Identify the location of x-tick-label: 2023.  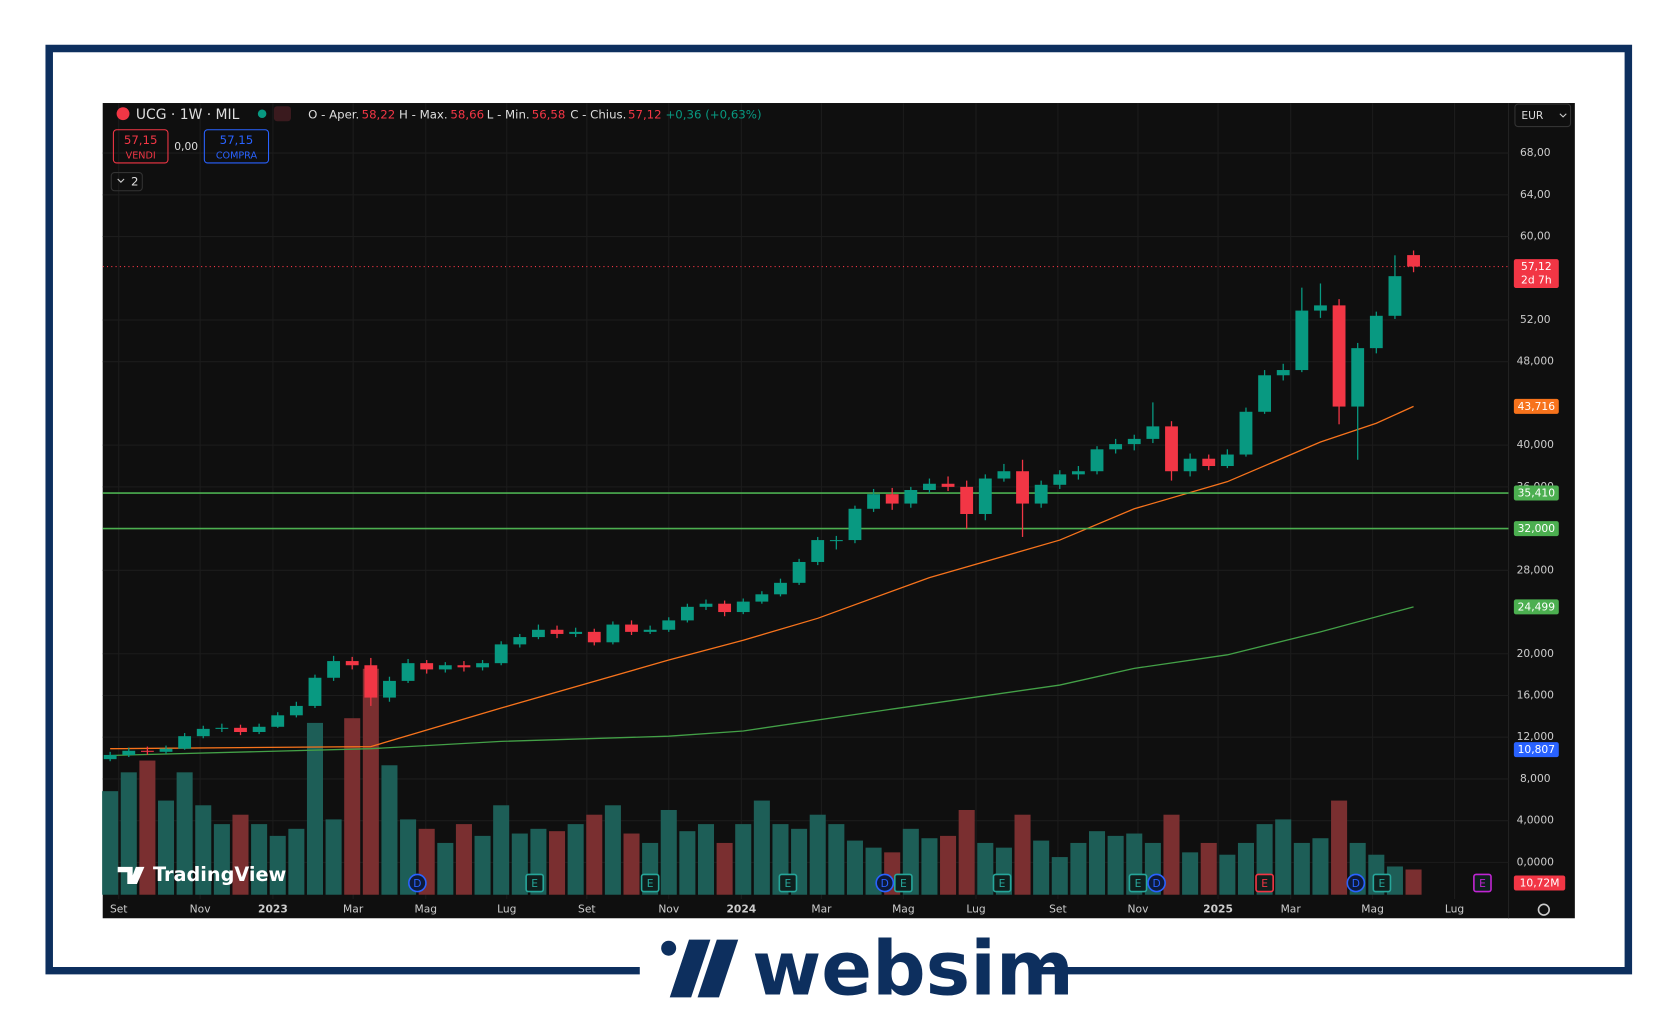
(273, 909).